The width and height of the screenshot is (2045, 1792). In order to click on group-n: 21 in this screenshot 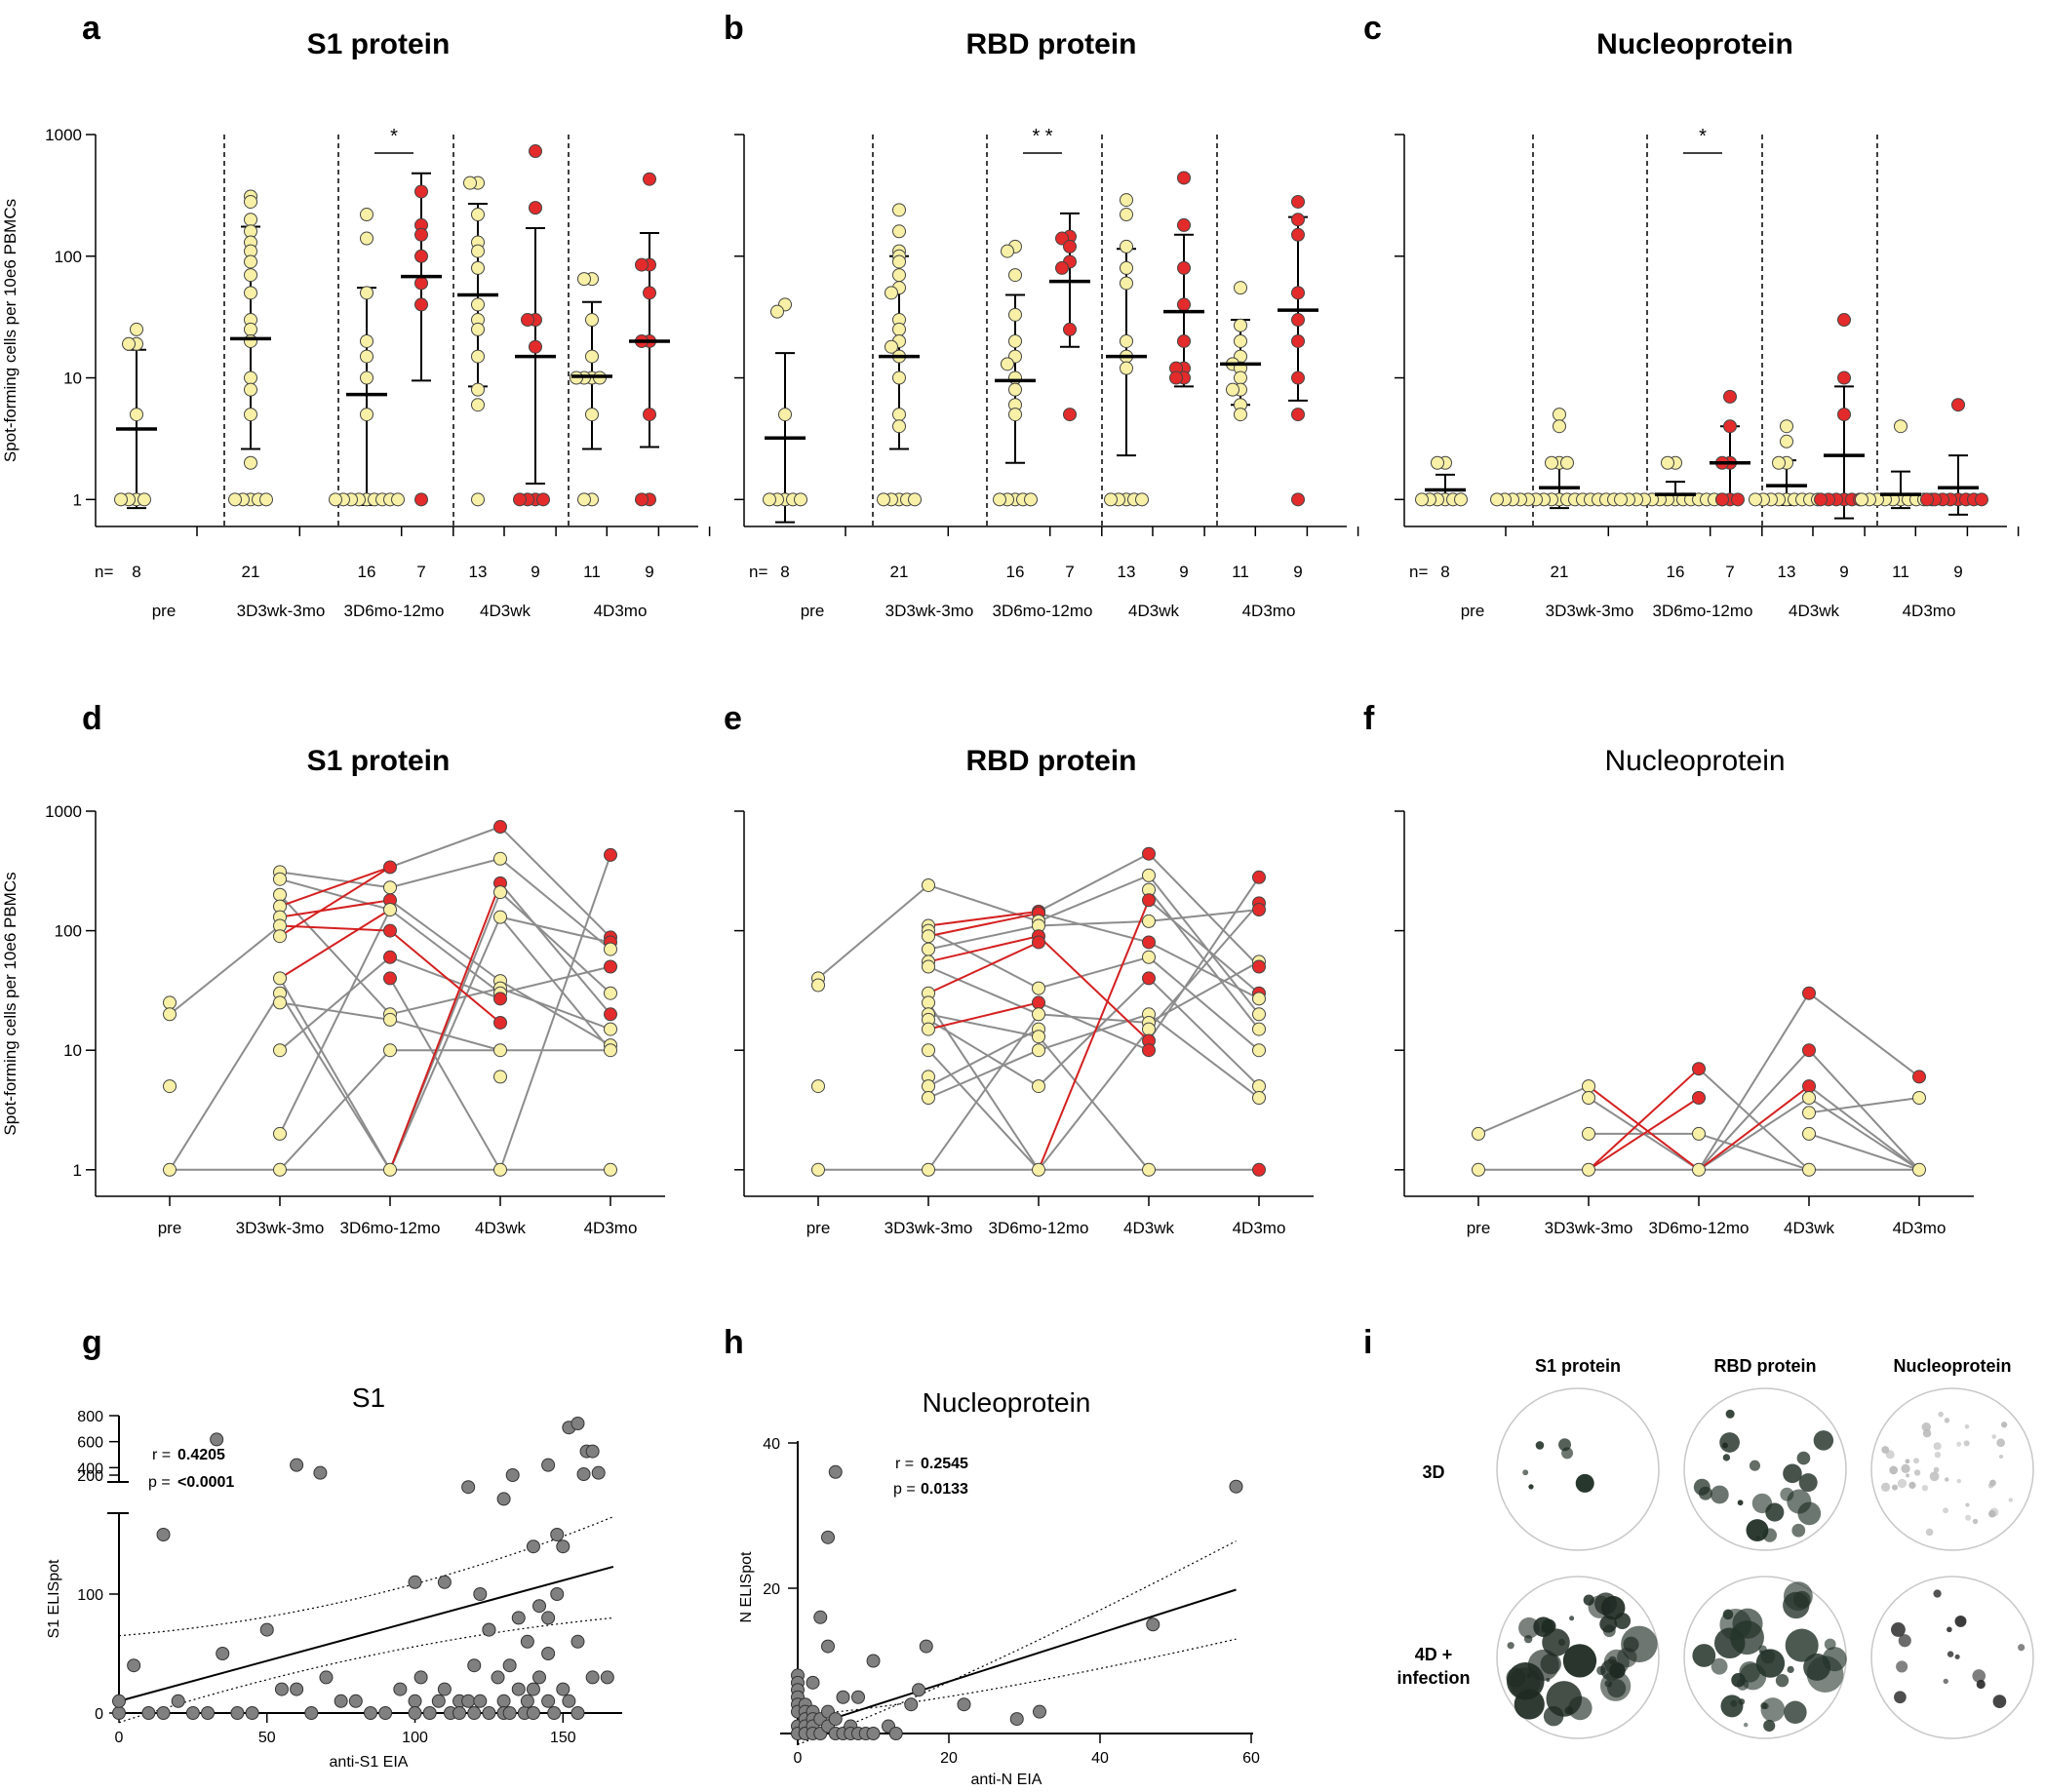, I will do `click(251, 572)`.